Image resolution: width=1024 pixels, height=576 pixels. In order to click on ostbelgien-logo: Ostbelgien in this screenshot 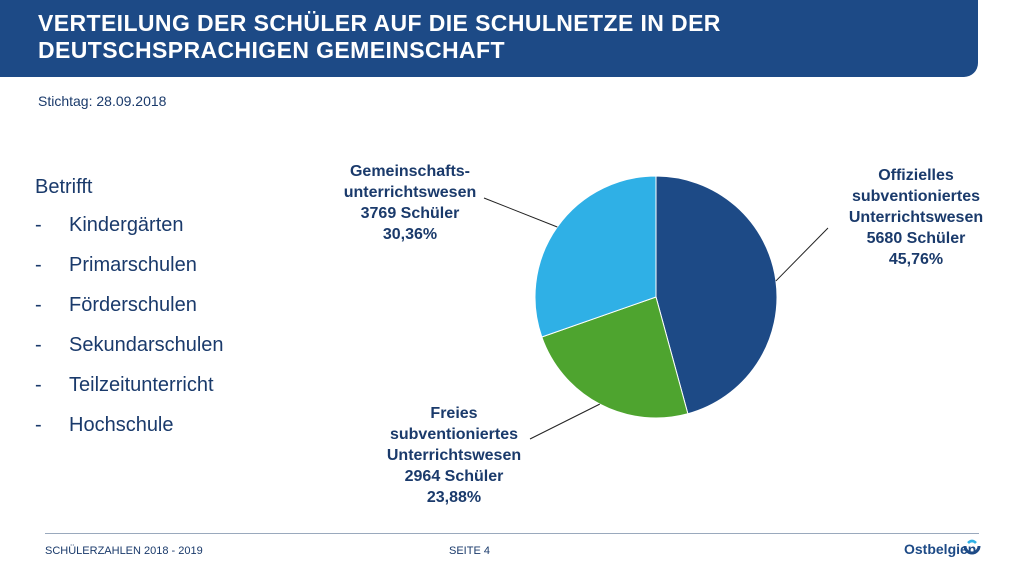, I will do `click(940, 549)`.